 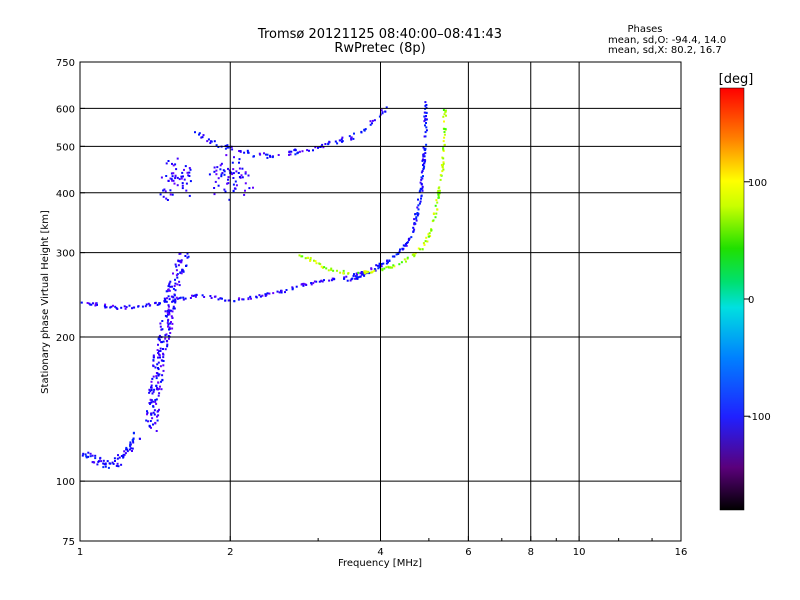 What do you see at coordinates (70, 303) in the screenshot?
I see `y-axis: 75 100 200 300 400 500 600 750` at bounding box center [70, 303].